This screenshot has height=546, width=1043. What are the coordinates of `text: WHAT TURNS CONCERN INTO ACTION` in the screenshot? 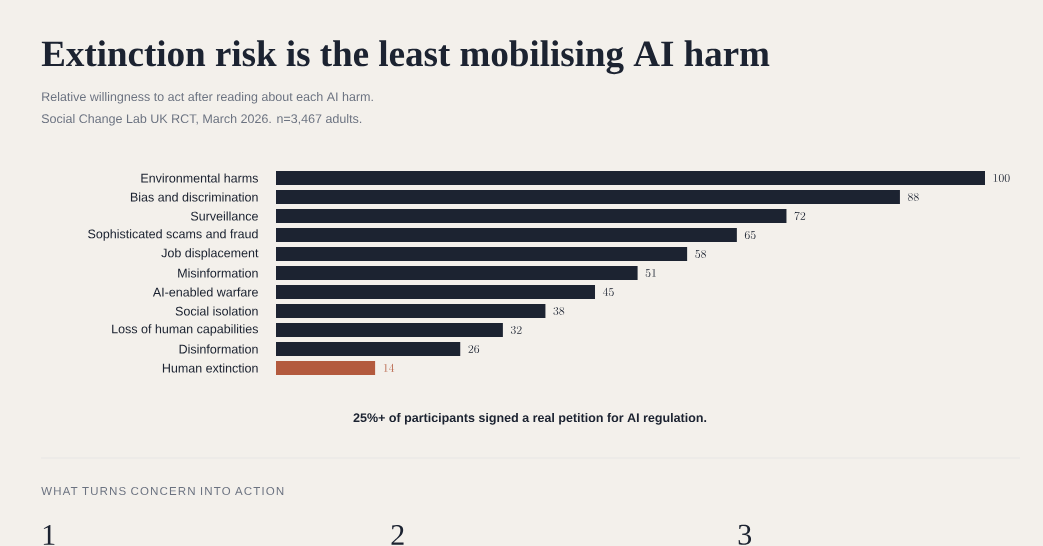 It's located at (162, 491).